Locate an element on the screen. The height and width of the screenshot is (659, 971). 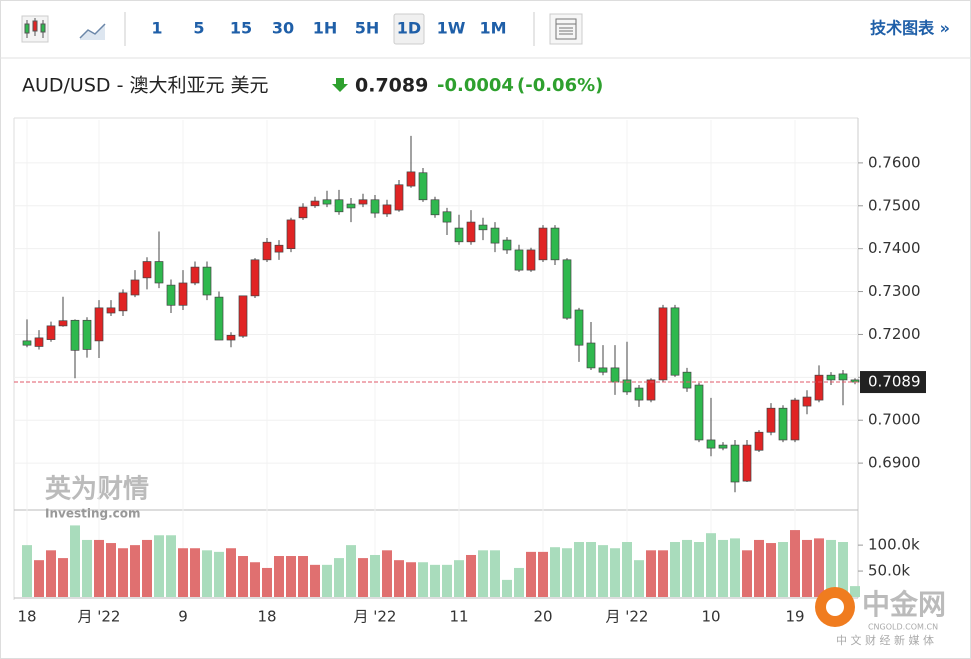
logo-tagline: 中 文 财 经 新 媒 体 is located at coordinates (885, 640).